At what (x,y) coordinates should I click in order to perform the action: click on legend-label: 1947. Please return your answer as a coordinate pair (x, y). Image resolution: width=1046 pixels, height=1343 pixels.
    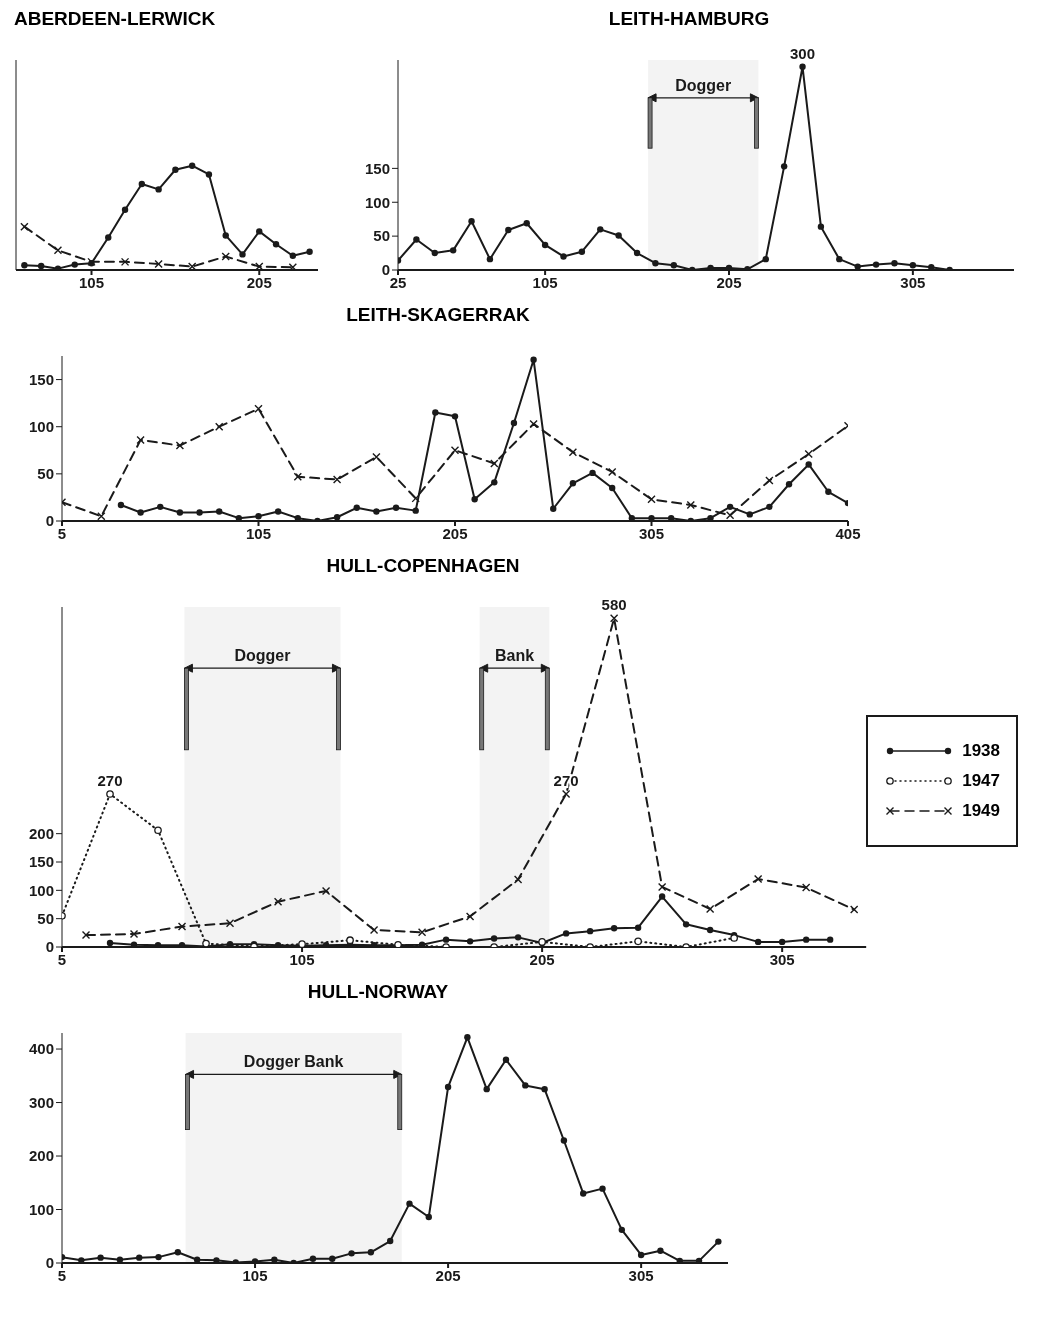
    Looking at the image, I should click on (981, 781).